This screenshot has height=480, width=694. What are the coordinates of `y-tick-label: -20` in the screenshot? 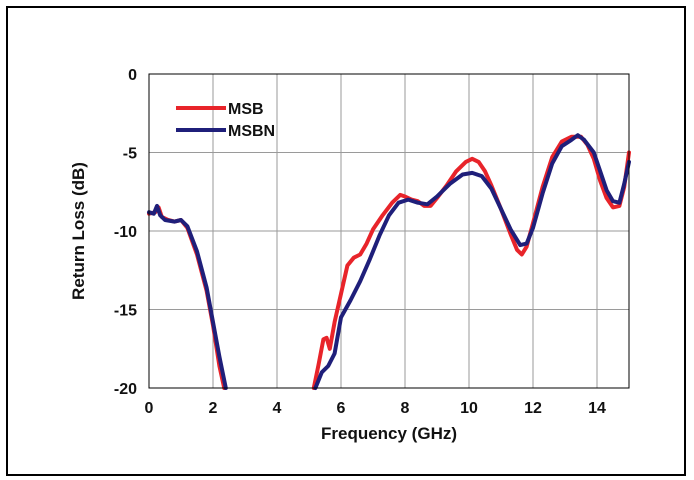 It's located at (125, 389).